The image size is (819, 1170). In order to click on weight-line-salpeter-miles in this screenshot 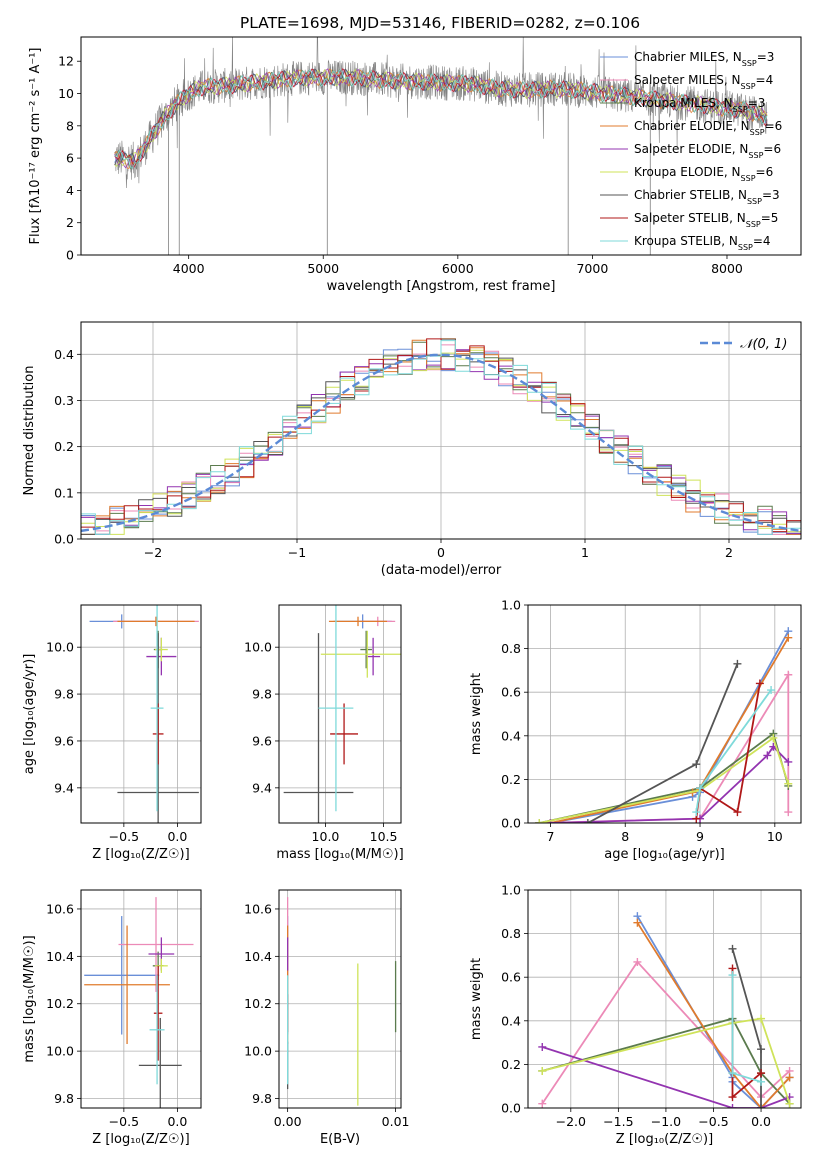, I will do `click(666, 1032)`.